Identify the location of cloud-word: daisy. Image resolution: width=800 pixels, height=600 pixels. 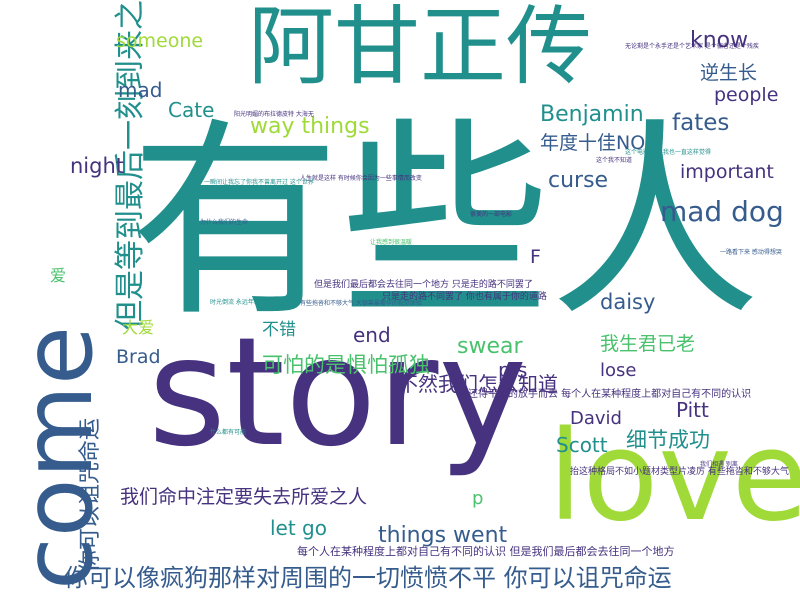
(628, 302).